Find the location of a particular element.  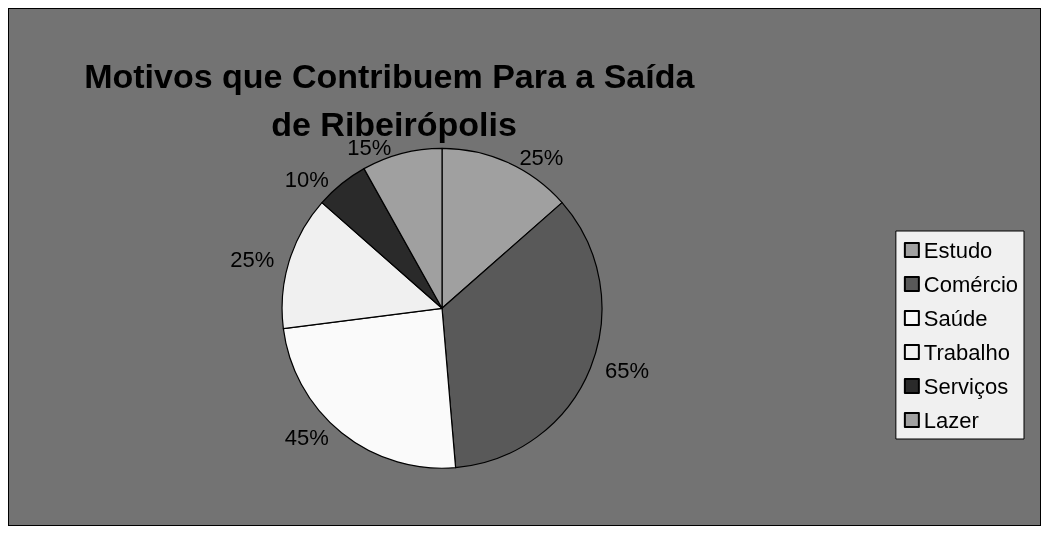

legend-label: Comércio is located at coordinates (971, 284).